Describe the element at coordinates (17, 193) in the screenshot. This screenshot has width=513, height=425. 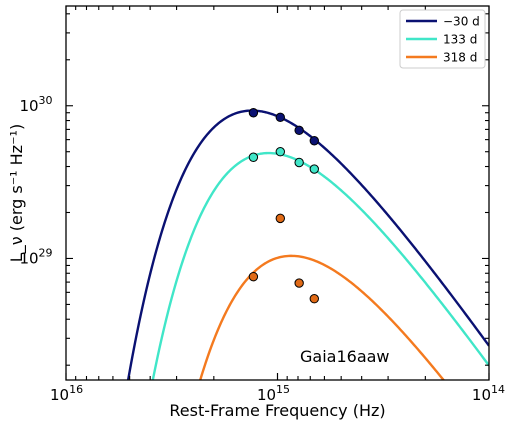
I see `y-axis-label: L_ν (erg s⁻¹ Hz⁻¹)` at that location.